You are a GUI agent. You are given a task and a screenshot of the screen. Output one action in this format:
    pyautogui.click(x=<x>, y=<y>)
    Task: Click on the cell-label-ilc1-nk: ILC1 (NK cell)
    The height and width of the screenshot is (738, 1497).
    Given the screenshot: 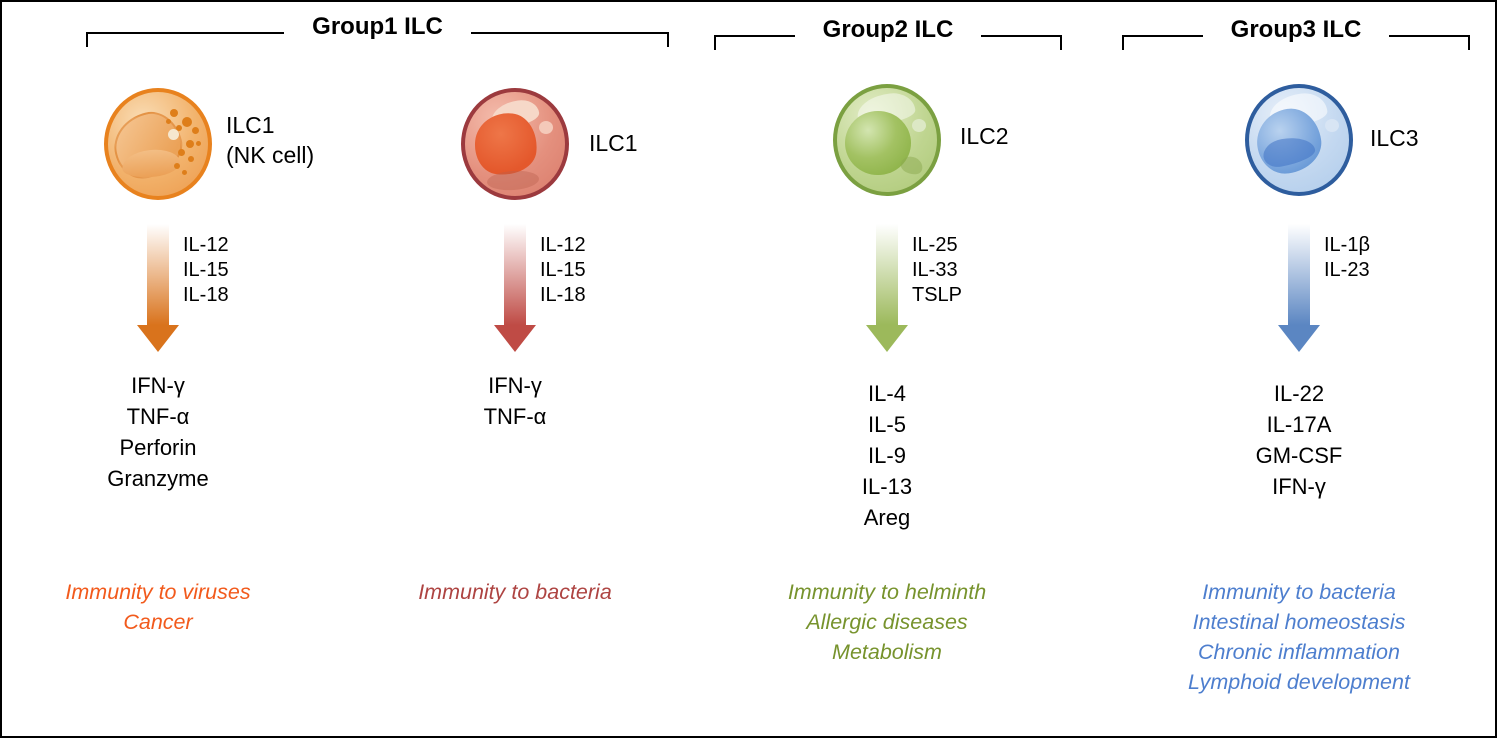 What is the action you would take?
    pyautogui.click(x=270, y=140)
    